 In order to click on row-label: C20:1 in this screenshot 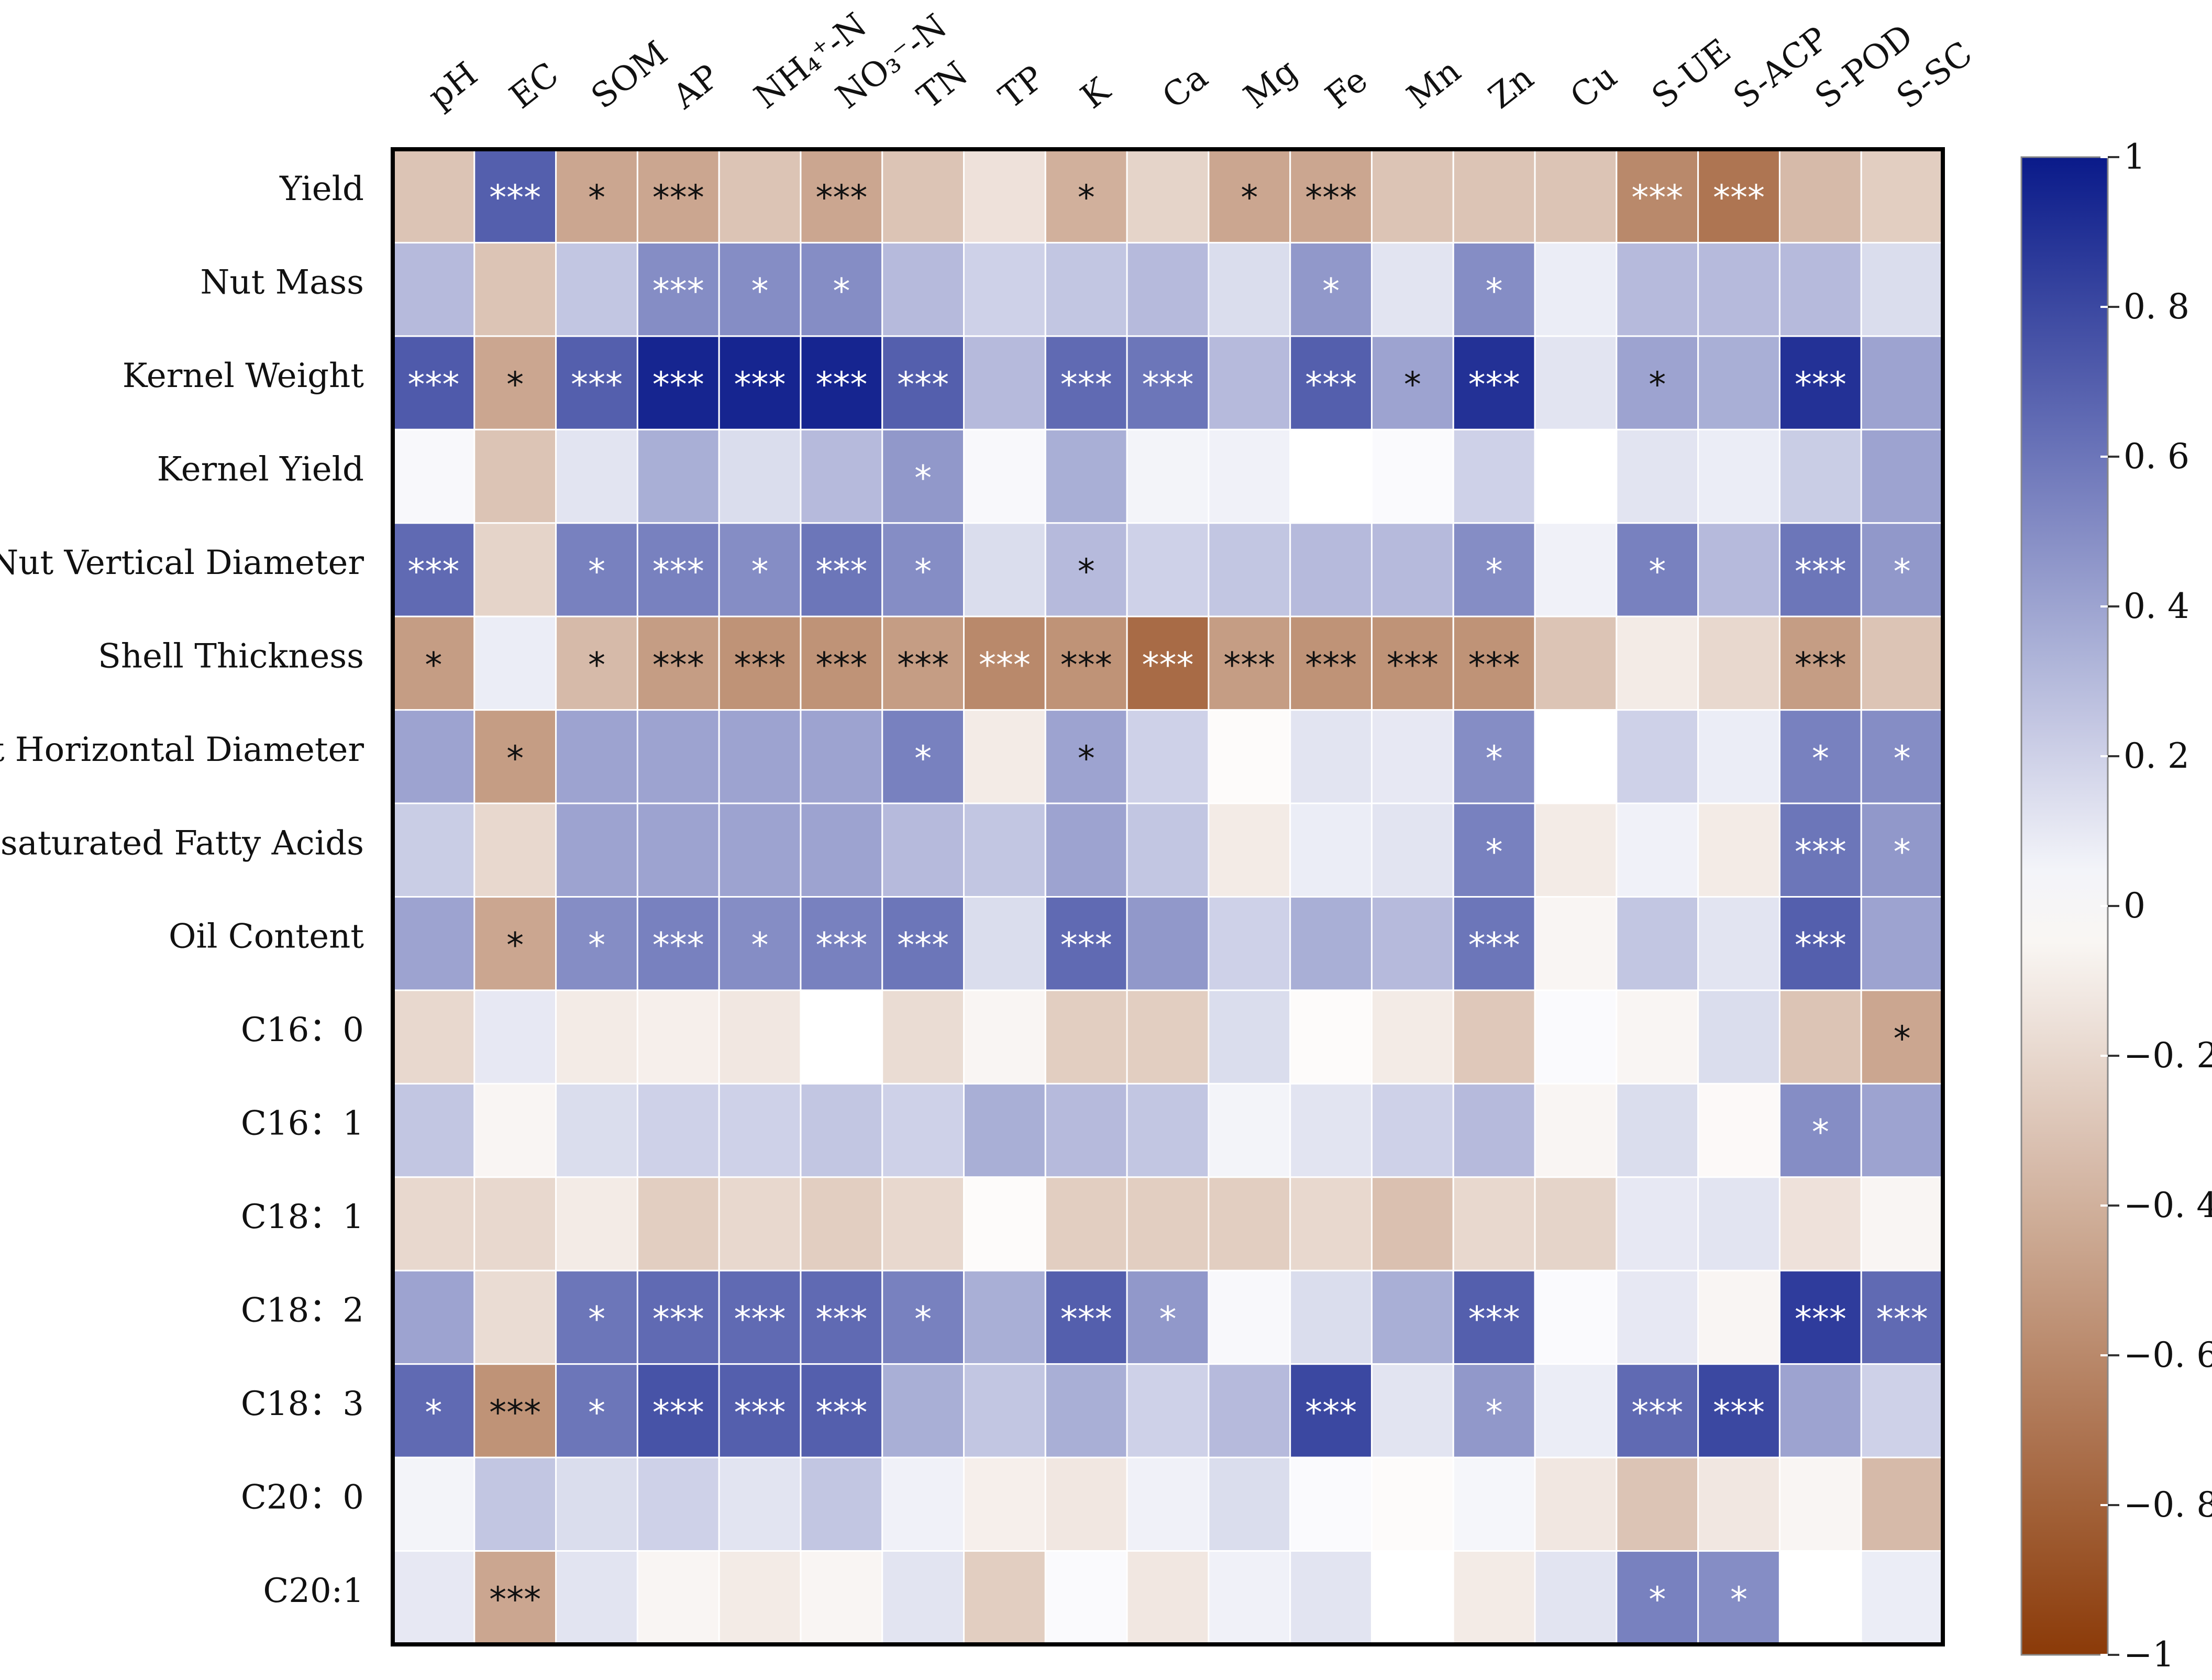, I will do `click(313, 1591)`.